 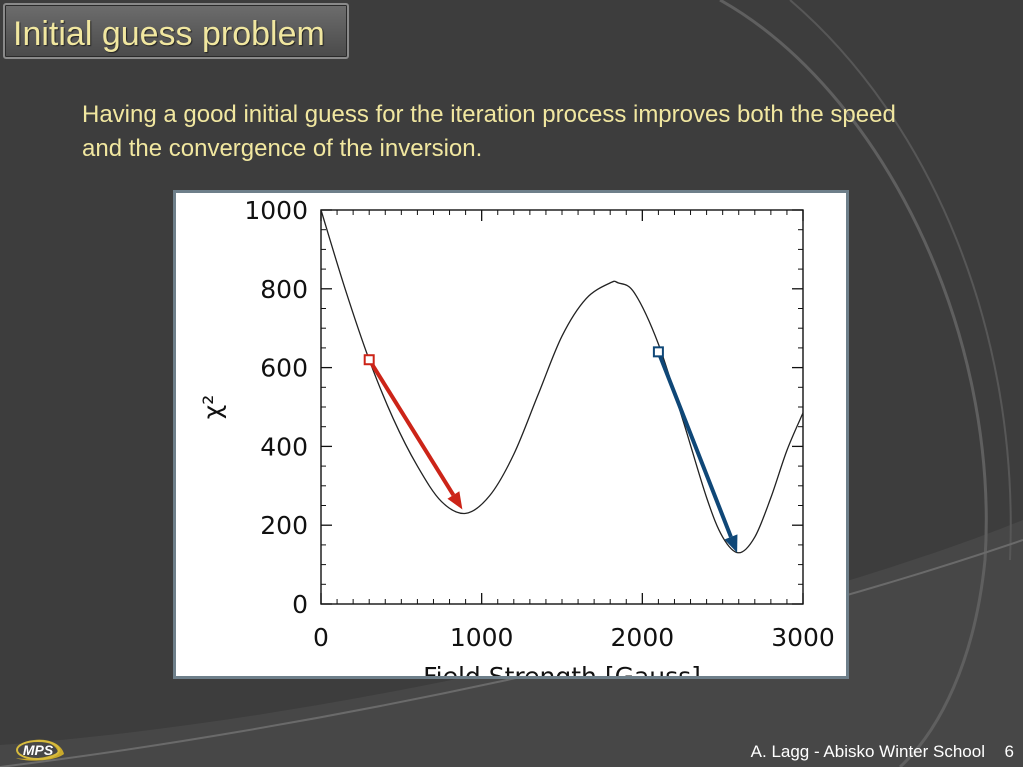 I want to click on y-tick-label: 800, so click(x=284, y=289).